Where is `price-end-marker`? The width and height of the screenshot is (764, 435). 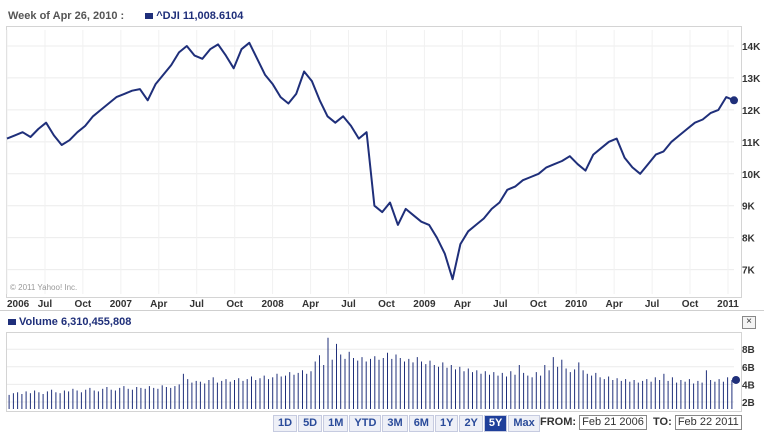
price-end-marker is located at coordinates (734, 100).